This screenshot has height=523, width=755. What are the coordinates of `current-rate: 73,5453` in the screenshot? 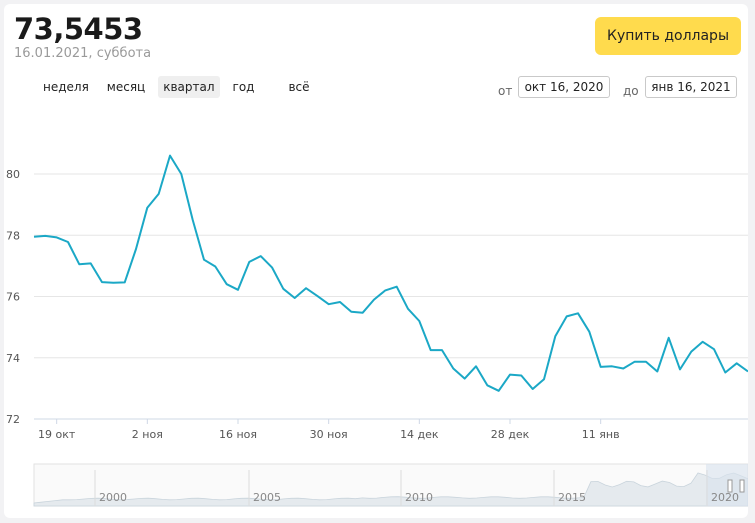 It's located at (78, 29).